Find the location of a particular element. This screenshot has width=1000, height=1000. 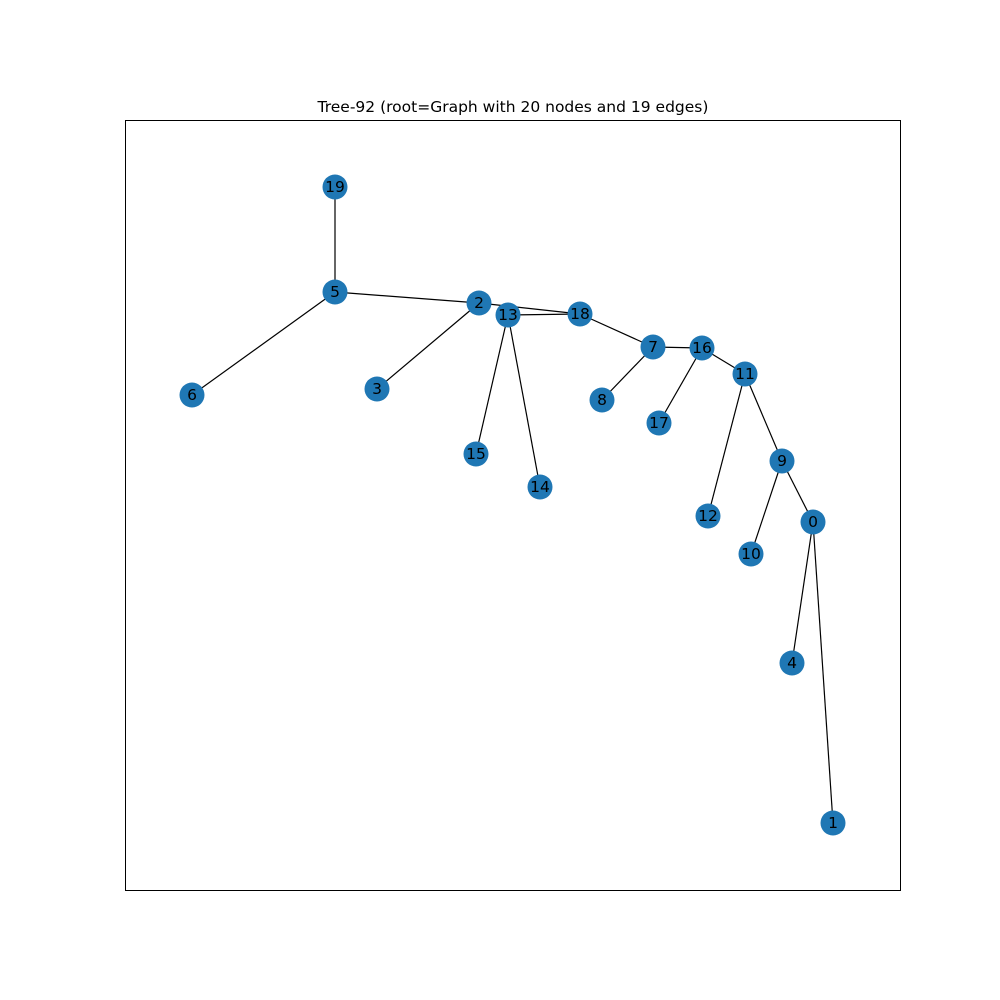

node-9: 9 is located at coordinates (782, 461).